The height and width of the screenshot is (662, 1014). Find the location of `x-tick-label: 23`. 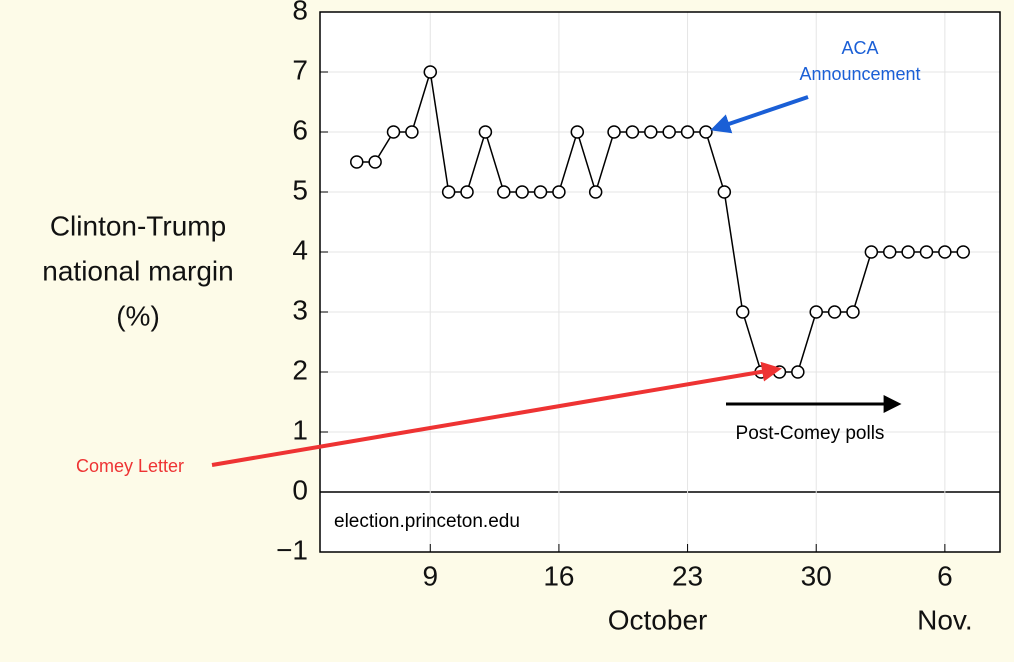

x-tick-label: 23 is located at coordinates (687, 575).